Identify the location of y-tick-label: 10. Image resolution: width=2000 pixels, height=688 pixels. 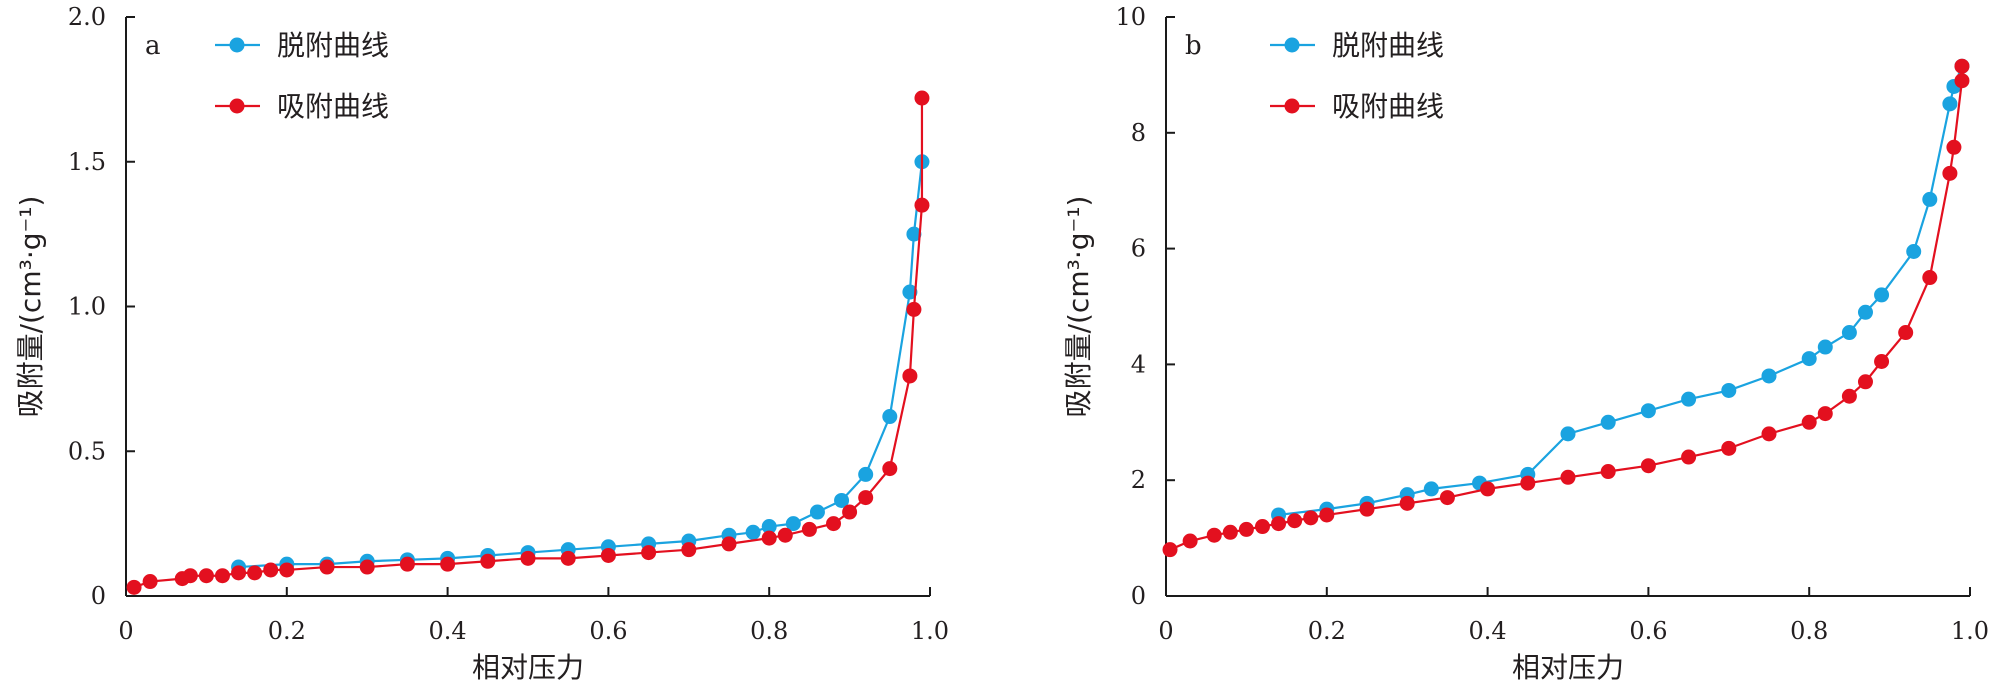
(1130, 17).